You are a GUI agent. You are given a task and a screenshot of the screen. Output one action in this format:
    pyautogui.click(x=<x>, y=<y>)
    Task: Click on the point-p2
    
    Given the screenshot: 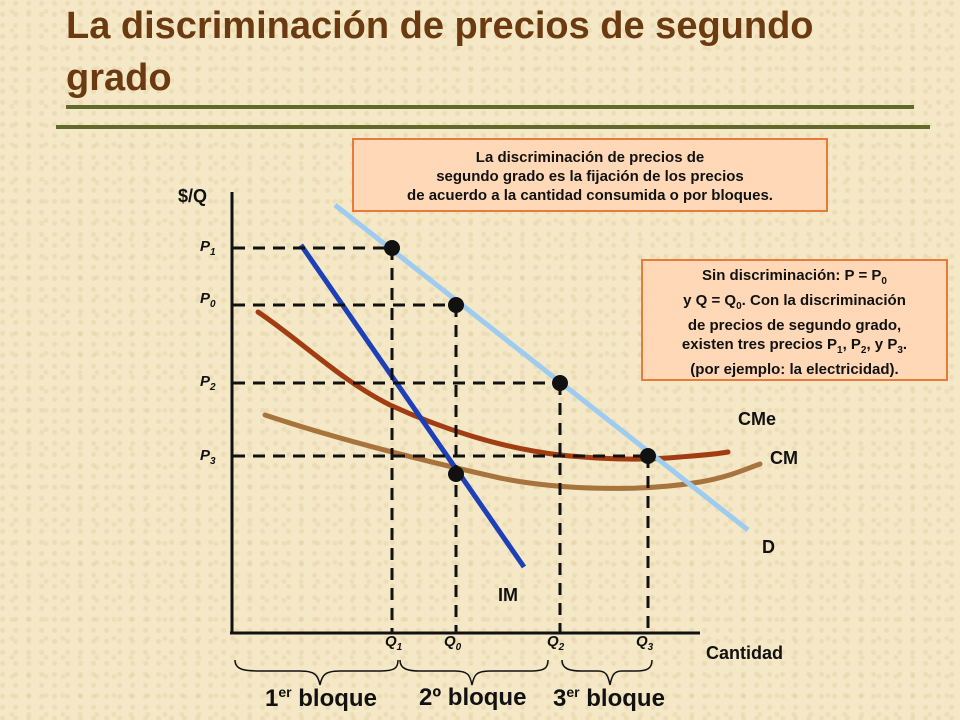 What is the action you would take?
    pyautogui.click(x=560, y=383)
    